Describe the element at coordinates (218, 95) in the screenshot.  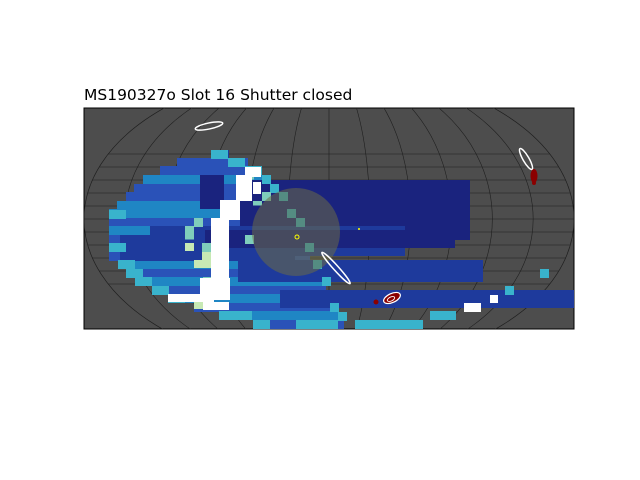
I see `chart-title: MS190327o Slot 16 Shutter closed` at that location.